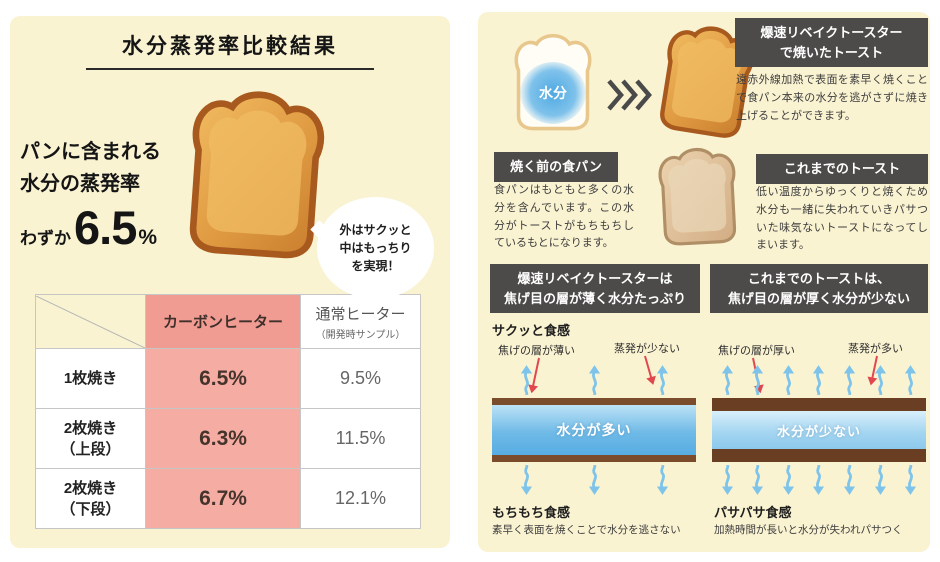 The image size is (940, 562). I want to click on moisture-label: 水分, so click(553, 93).